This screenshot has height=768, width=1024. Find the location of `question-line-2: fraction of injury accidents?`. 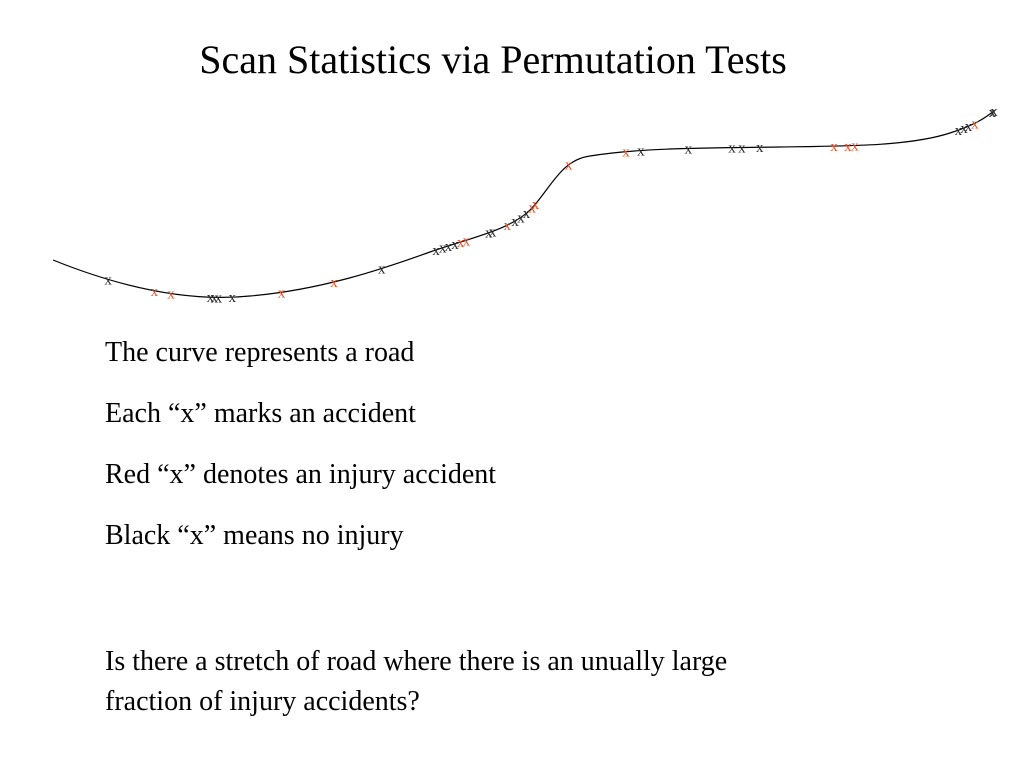

question-line-2: fraction of injury accidents? is located at coordinates (262, 701).